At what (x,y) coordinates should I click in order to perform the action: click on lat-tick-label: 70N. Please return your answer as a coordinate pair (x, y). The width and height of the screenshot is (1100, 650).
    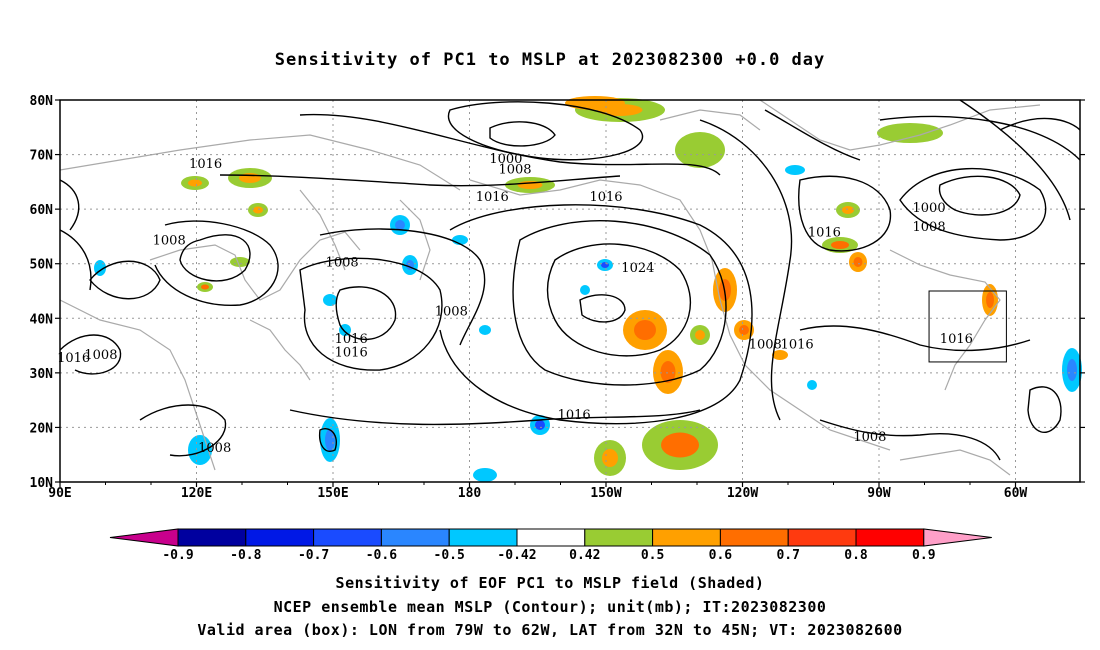
    Looking at the image, I should click on (42, 156).